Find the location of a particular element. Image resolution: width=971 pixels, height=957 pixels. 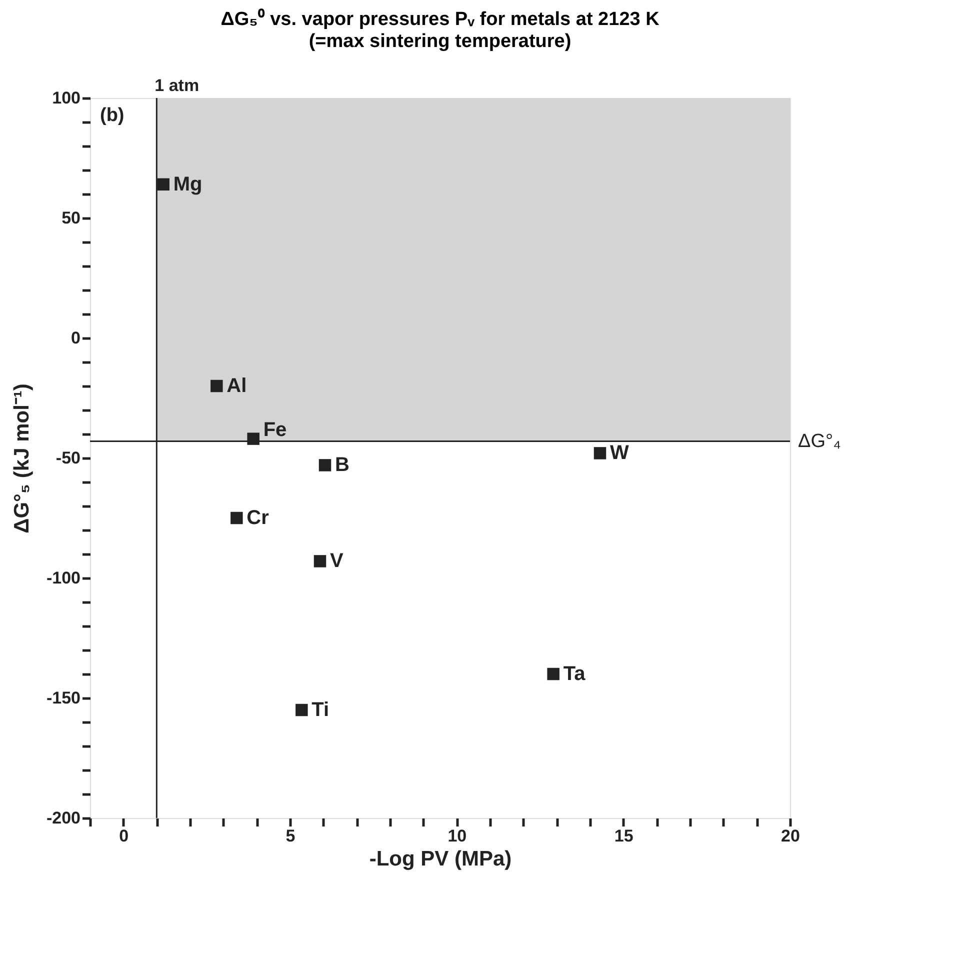

series-label: Cr is located at coordinates (258, 518).